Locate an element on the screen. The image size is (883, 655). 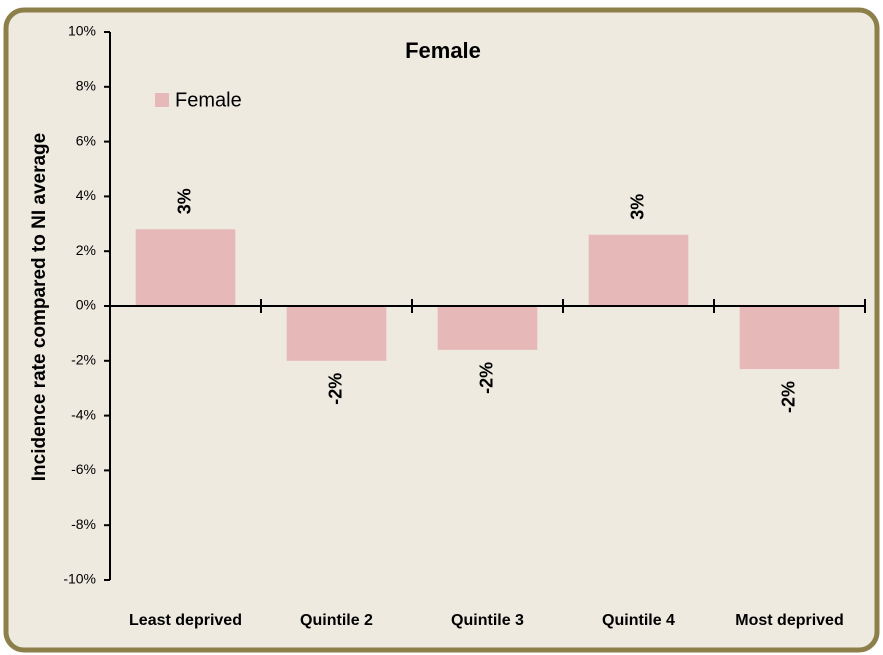
x-tick-label: Most deprived is located at coordinates (789, 620).